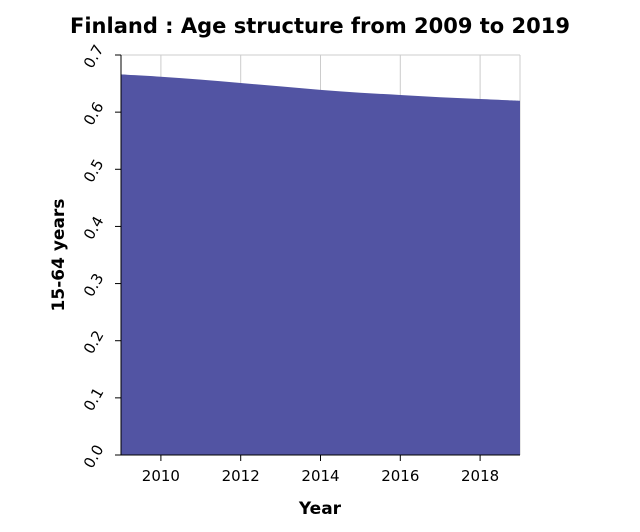 This screenshot has width=640, height=532. Describe the element at coordinates (94, 342) in the screenshot. I see `y-tick-label-2: 0.2` at that location.